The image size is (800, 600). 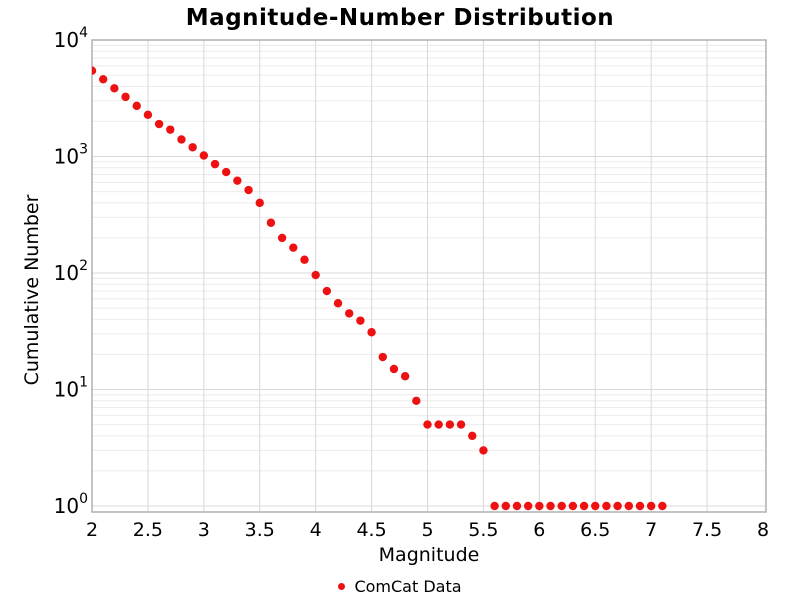 What do you see at coordinates (71, 155) in the screenshot?
I see `y-tick-label: 10³` at bounding box center [71, 155].